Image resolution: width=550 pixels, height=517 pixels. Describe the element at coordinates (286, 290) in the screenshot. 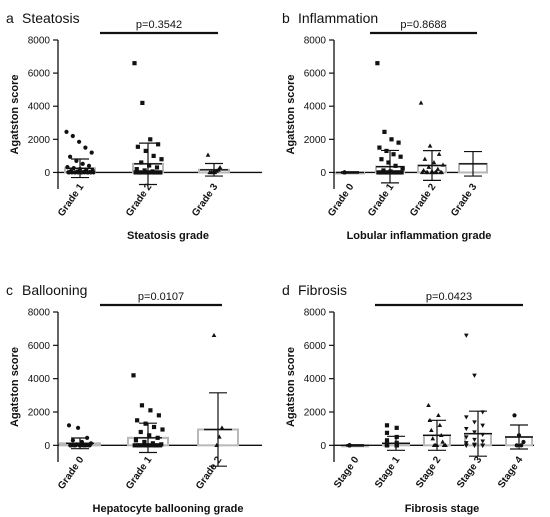

I see `panel-letter: d` at that location.